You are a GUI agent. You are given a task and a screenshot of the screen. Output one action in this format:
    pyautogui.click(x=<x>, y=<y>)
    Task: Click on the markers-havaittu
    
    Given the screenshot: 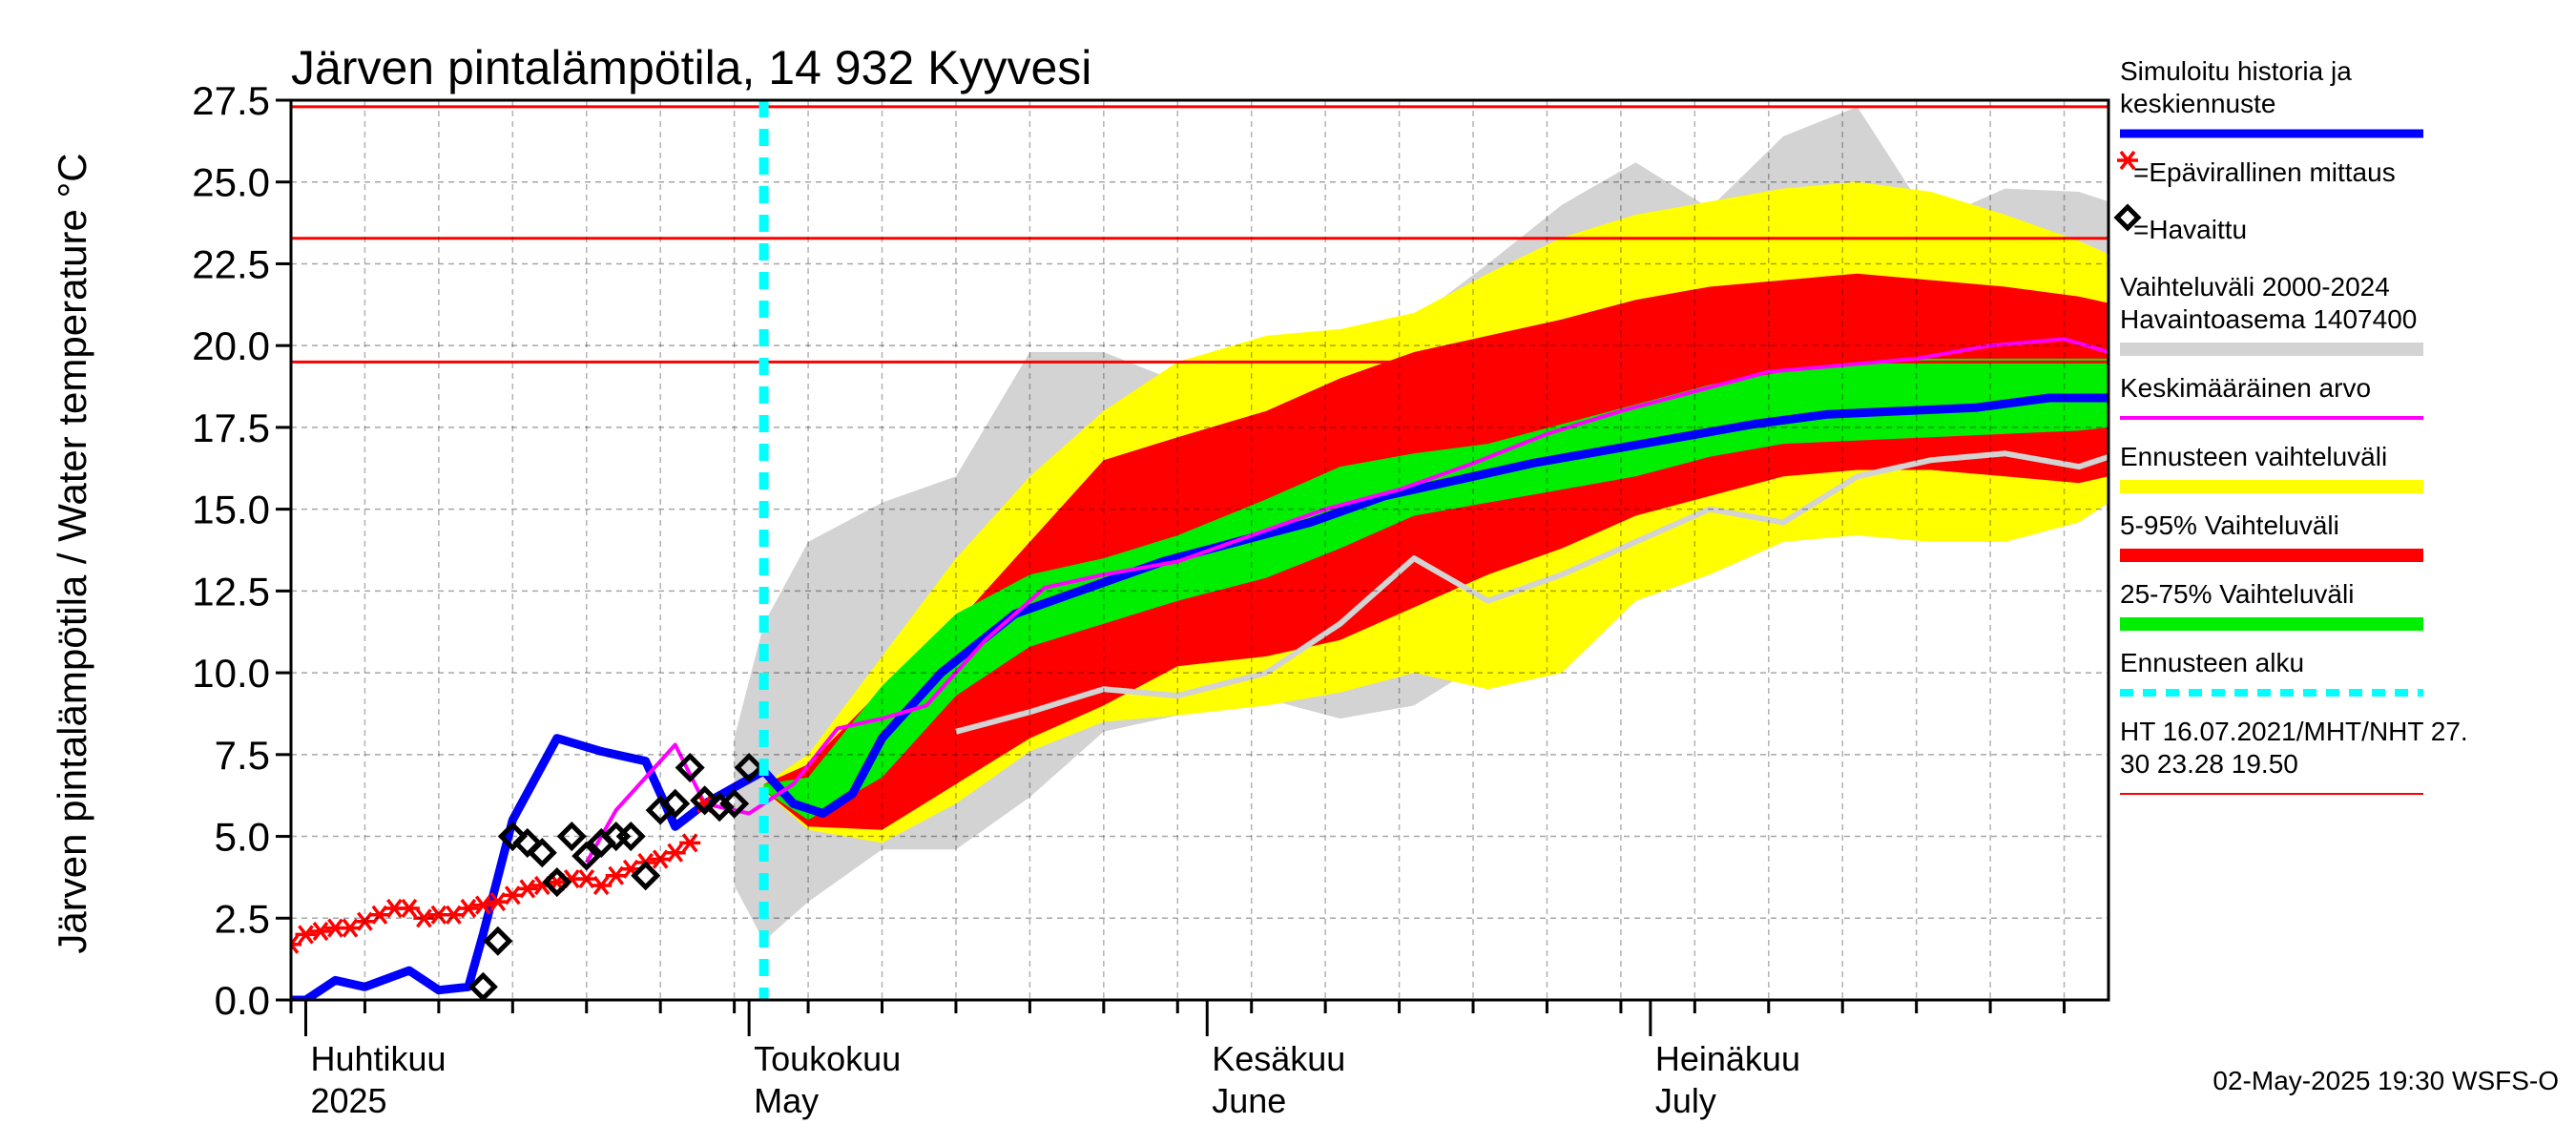 What is the action you would take?
    pyautogui.click(x=615, y=876)
    